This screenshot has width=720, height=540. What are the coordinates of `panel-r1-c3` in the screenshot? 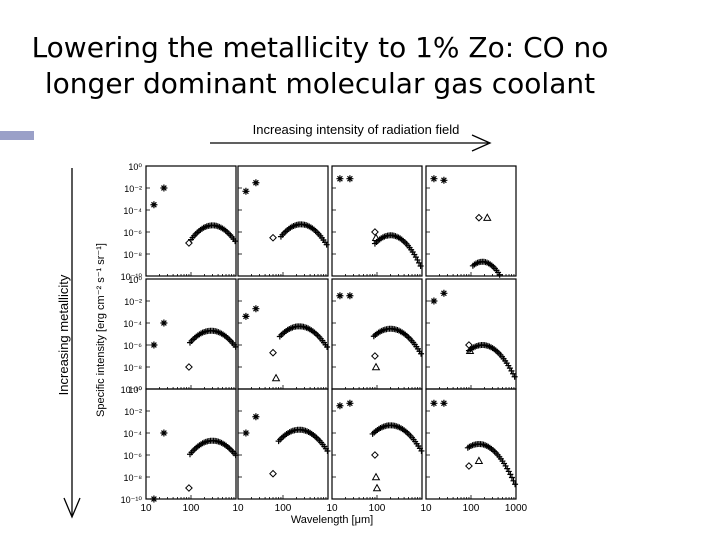 It's located at (471, 334).